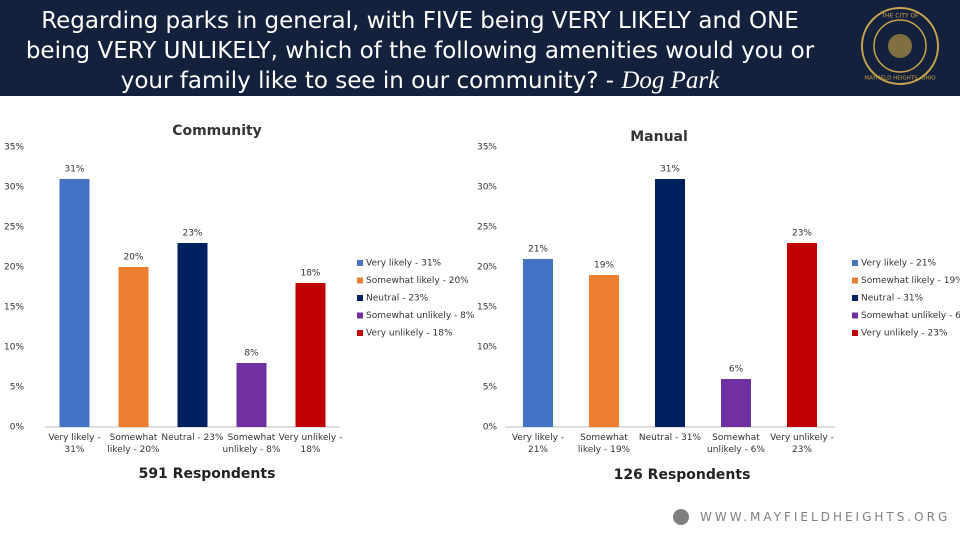 Image resolution: width=960 pixels, height=540 pixels. Describe the element at coordinates (900, 79) in the screenshot. I see `seal-bottom: MAYFIELD HEIGHTS, OHIO` at that location.